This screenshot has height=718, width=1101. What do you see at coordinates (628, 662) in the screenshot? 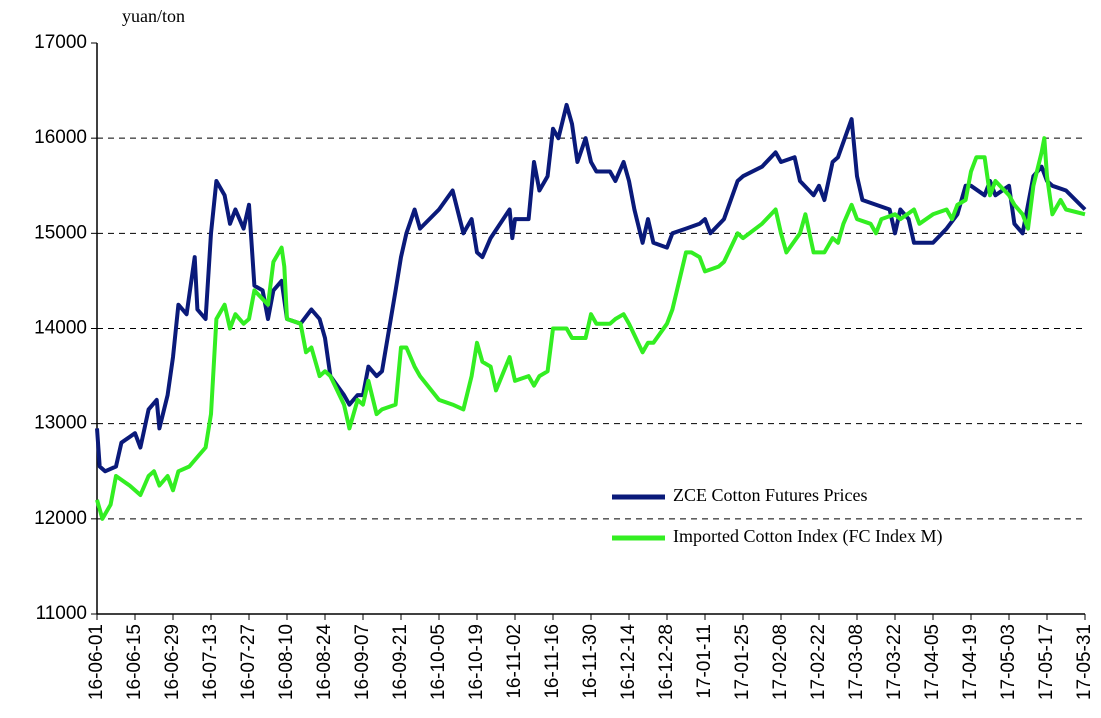
I see `x-tick-label: 16-12-14` at bounding box center [628, 662].